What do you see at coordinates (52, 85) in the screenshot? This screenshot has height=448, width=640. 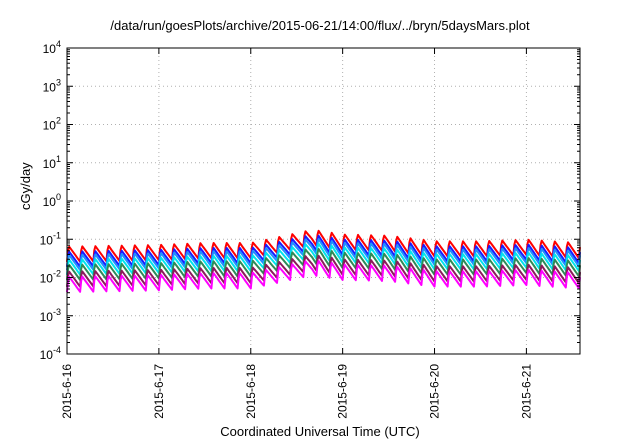 I see `y-tick-label: 10³` at bounding box center [52, 85].